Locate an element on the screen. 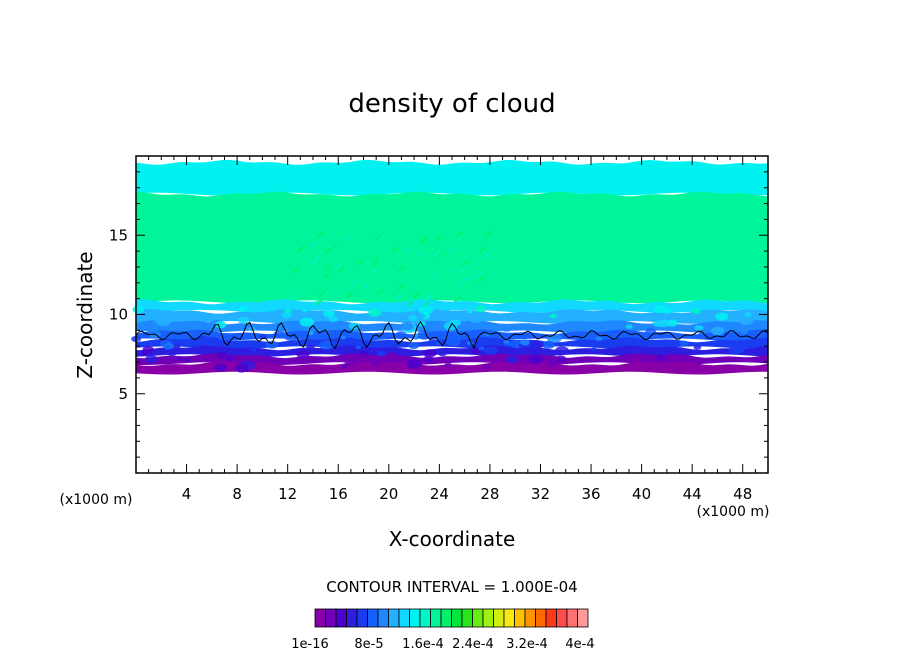 The width and height of the screenshot is (904, 654). contour-interval-text: CONTOUR INTERVAL = 1.000E-04 is located at coordinates (451, 587).